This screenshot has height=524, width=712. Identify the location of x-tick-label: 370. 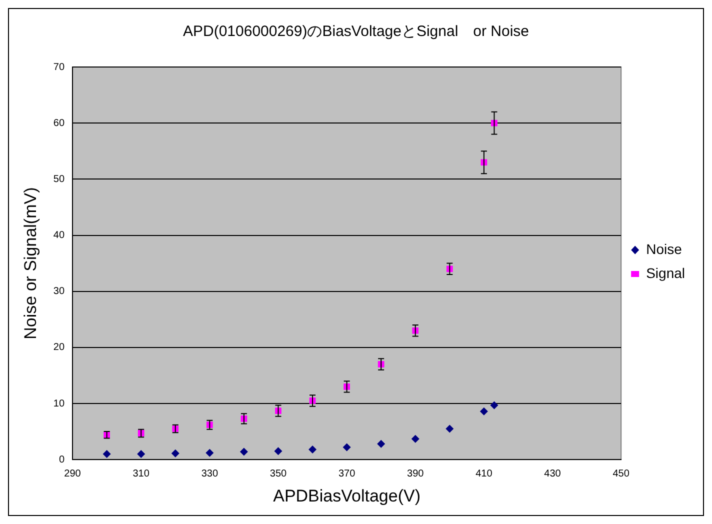
(347, 474).